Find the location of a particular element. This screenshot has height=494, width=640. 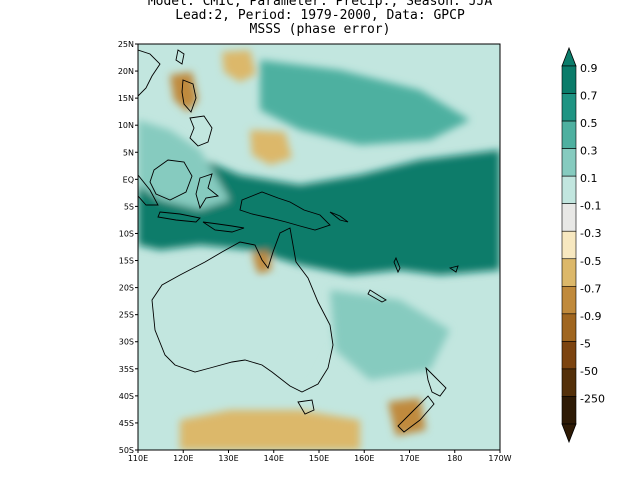

colorbar-label: -50 is located at coordinates (589, 371).